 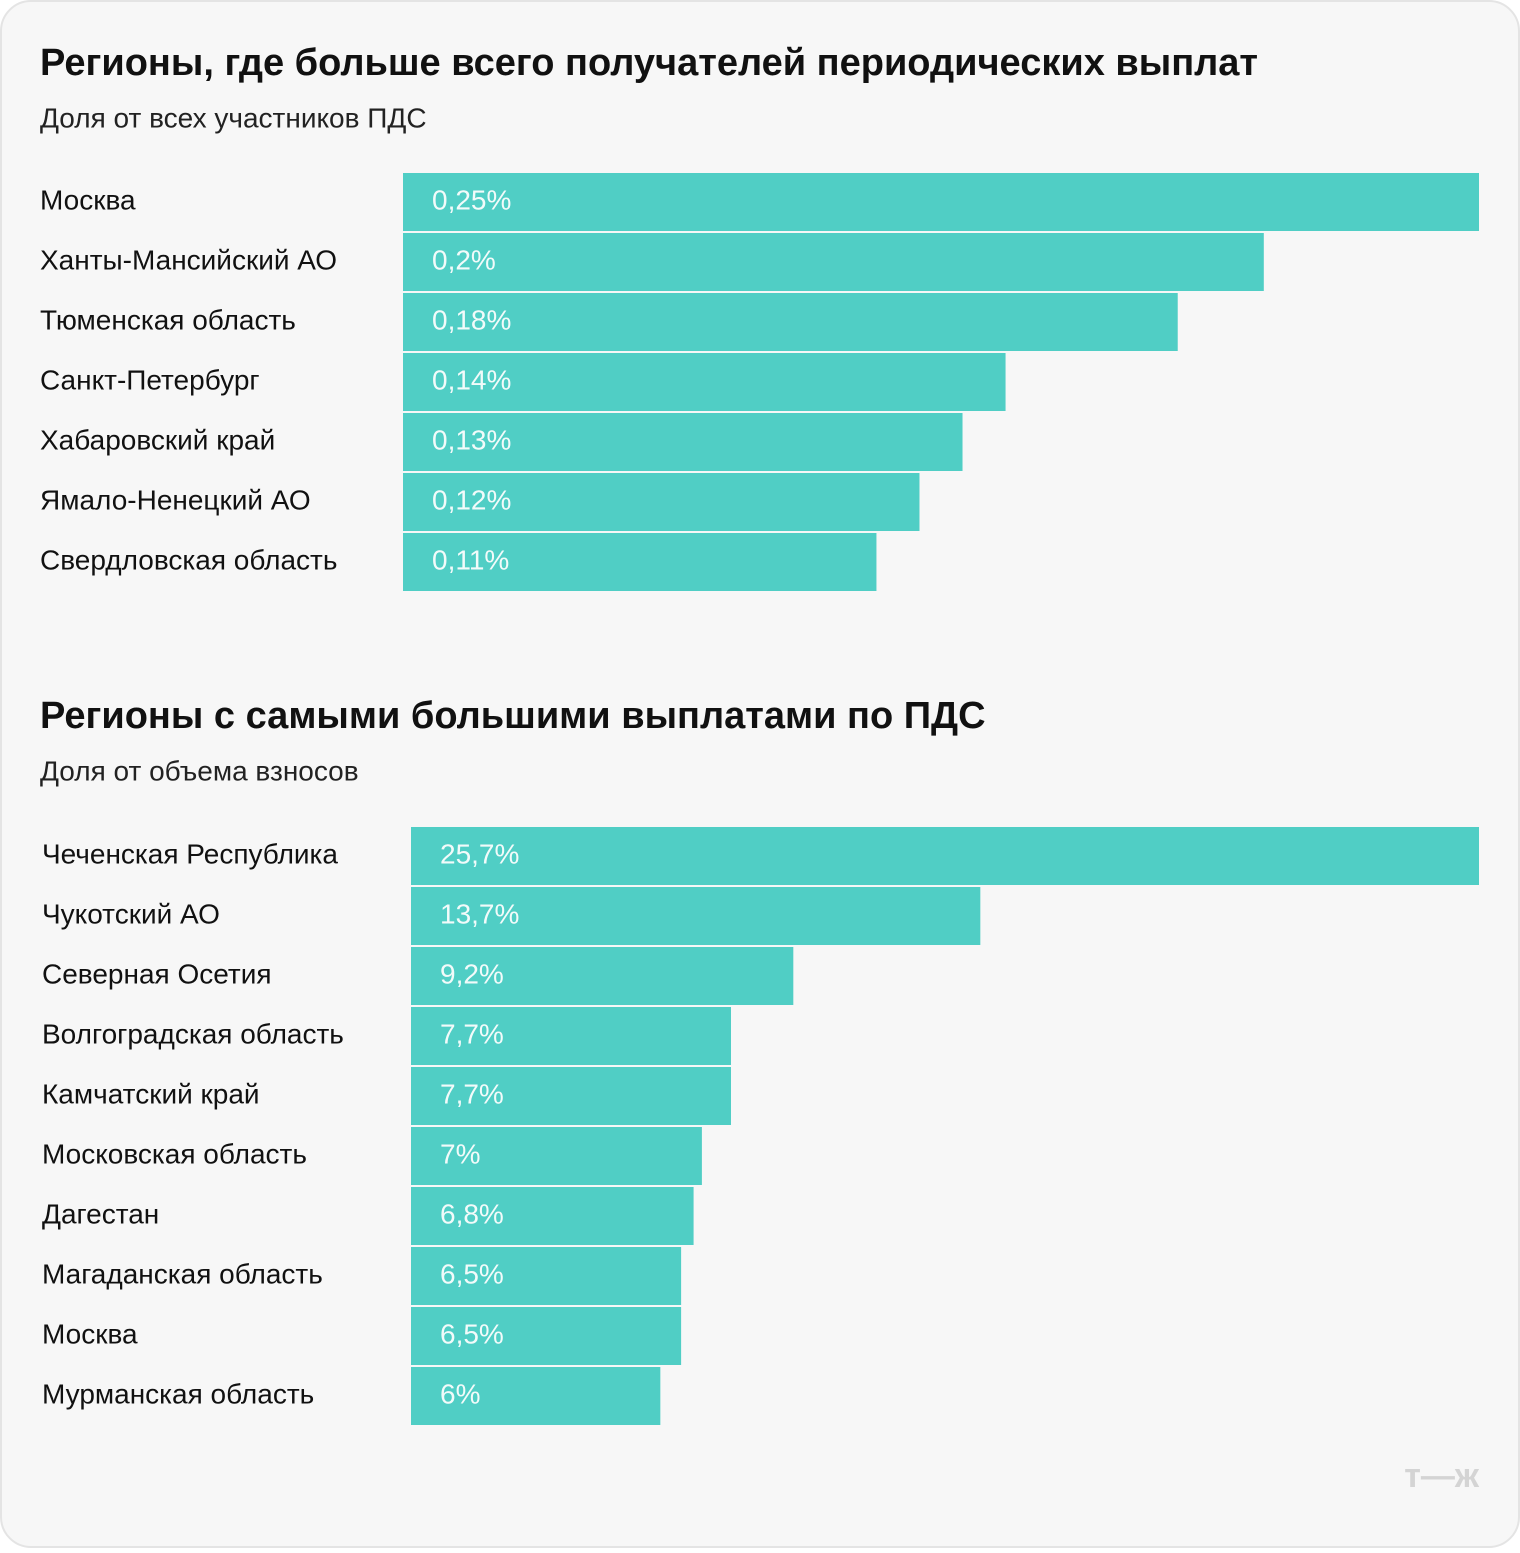 What do you see at coordinates (472, 973) in the screenshot?
I see `value-label: 9,2%` at bounding box center [472, 973].